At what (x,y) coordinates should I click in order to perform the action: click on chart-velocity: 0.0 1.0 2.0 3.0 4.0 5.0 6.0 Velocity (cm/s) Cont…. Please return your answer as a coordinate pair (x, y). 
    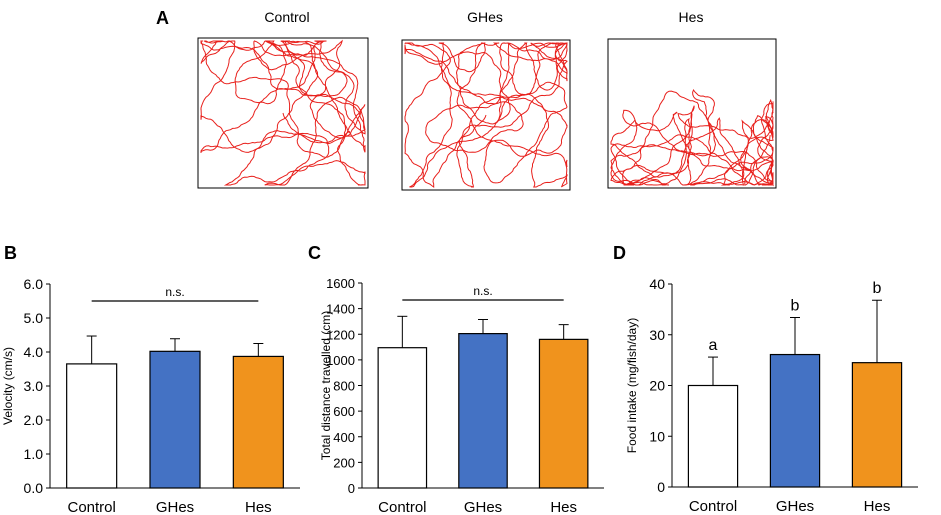
    Looking at the image, I should click on (150, 395).